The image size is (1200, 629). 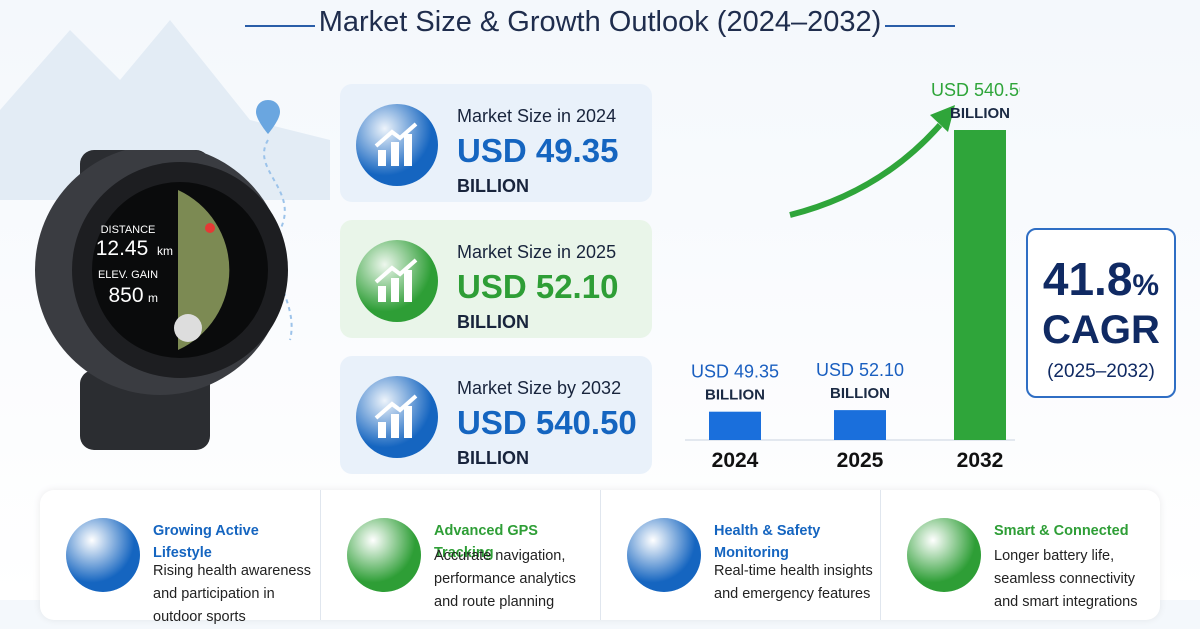 What do you see at coordinates (125, 295) in the screenshot?
I see `watch-value: 850` at bounding box center [125, 295].